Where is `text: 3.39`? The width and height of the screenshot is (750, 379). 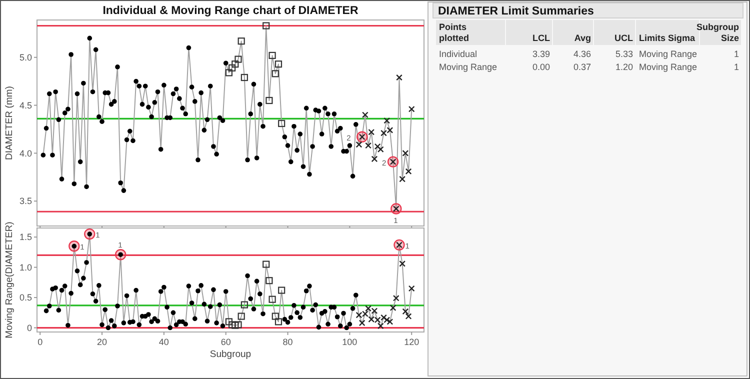
text: 3.39 is located at coordinates (541, 54).